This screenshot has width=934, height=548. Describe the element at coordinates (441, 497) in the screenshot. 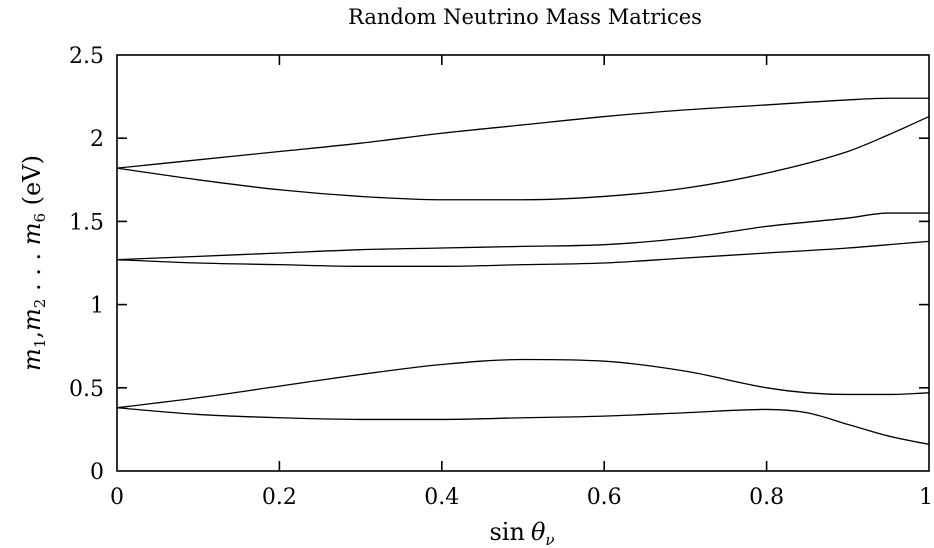

I see `x-tick-label: 0.4` at that location.